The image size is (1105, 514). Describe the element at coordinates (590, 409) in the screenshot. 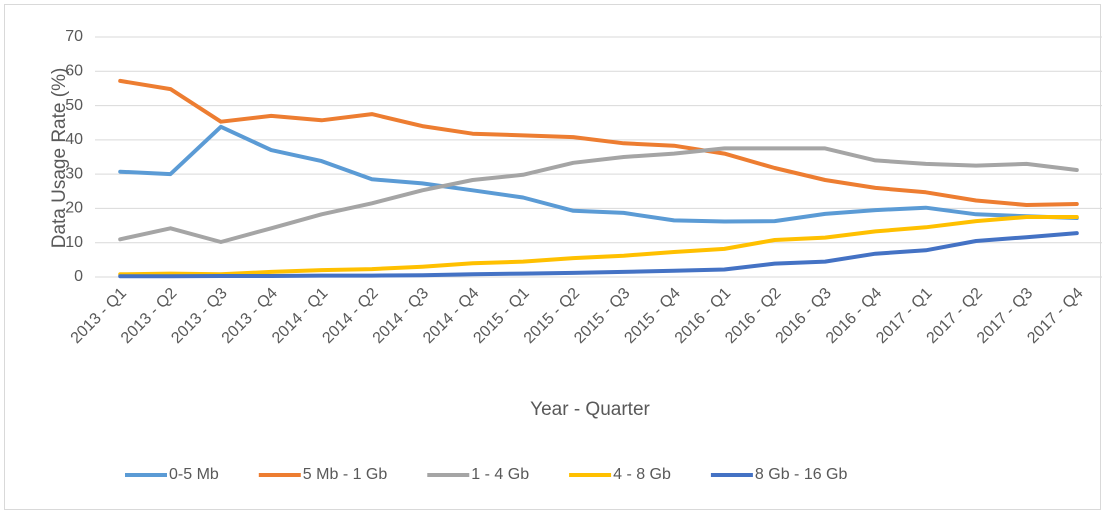

I see `x-axis-title: Year - Quarter` at that location.